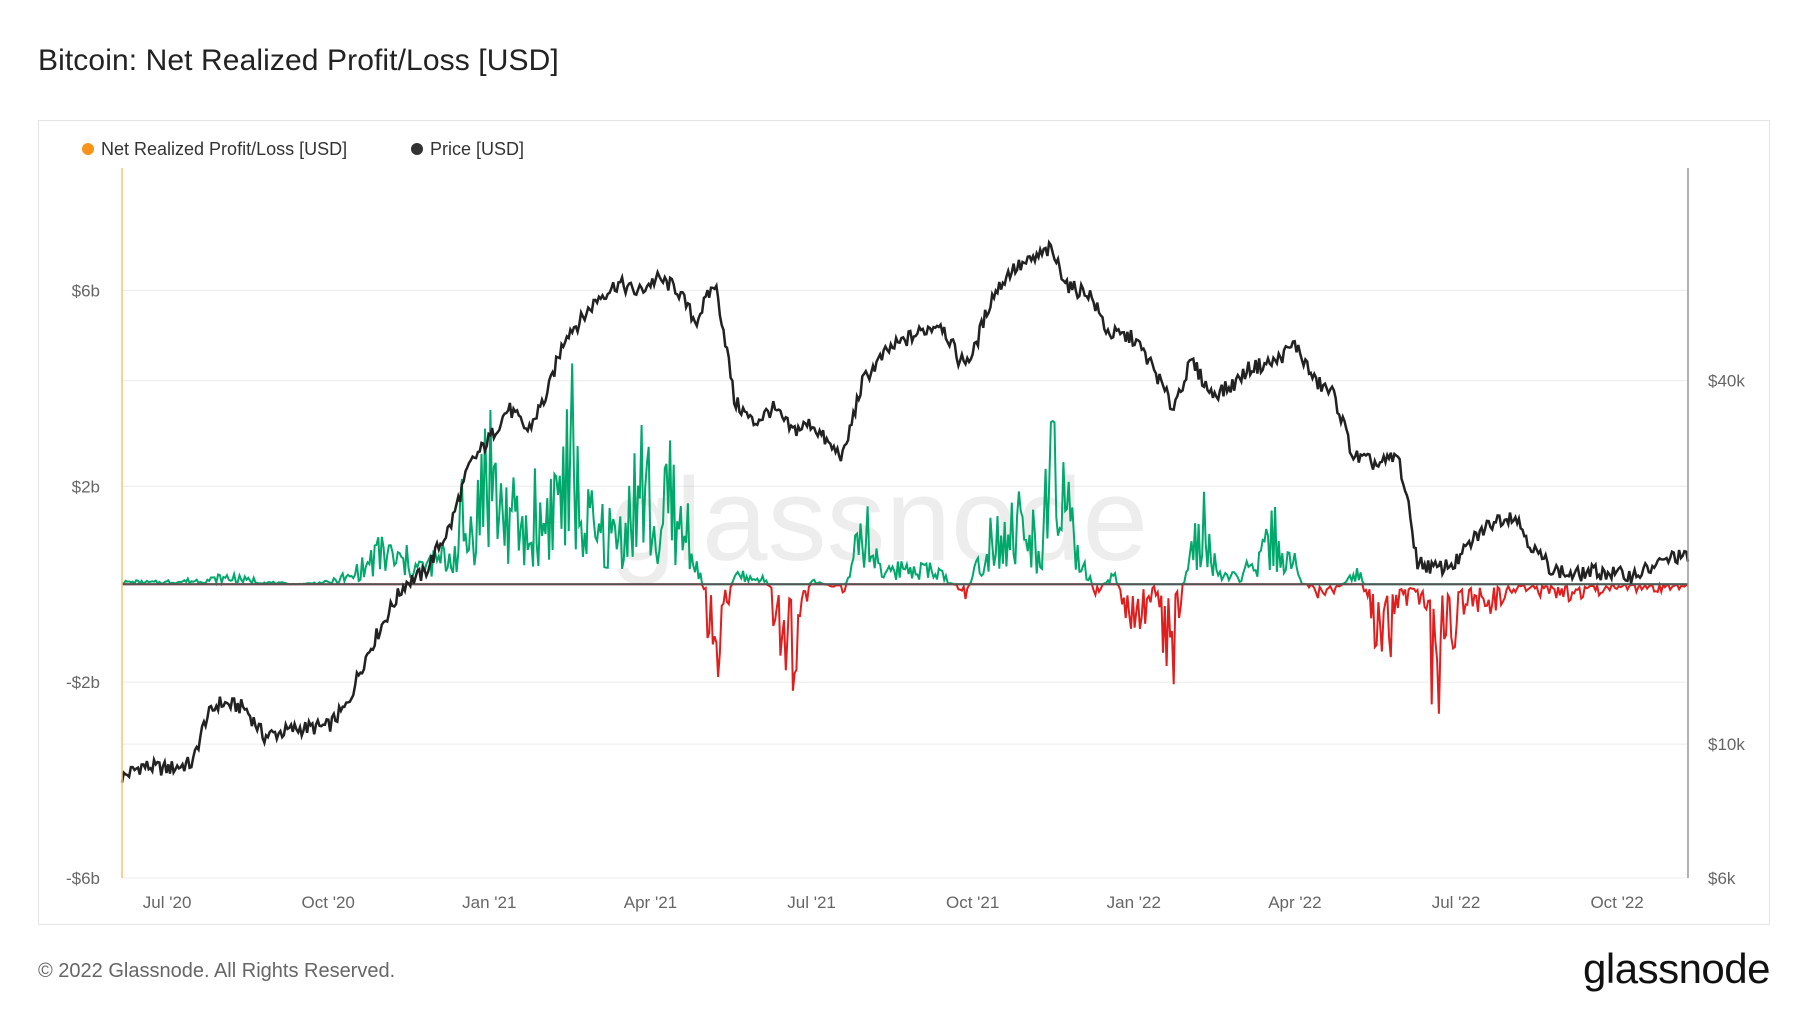 This screenshot has height=1013, width=1800. Describe the element at coordinates (83, 584) in the screenshot. I see `left-axis-ticks: $6b $2b -$2b -$6b` at that location.